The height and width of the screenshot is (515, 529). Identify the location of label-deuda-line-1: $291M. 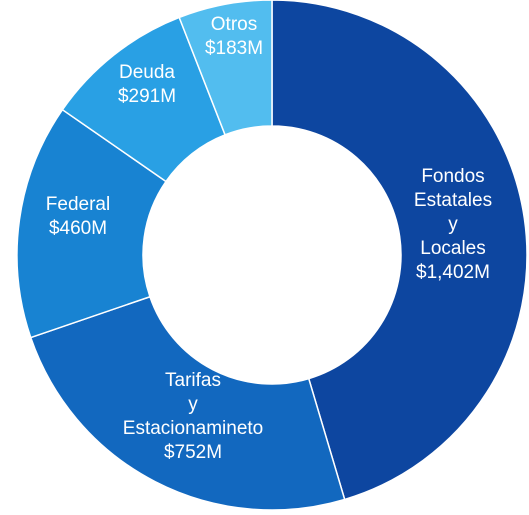
(147, 96).